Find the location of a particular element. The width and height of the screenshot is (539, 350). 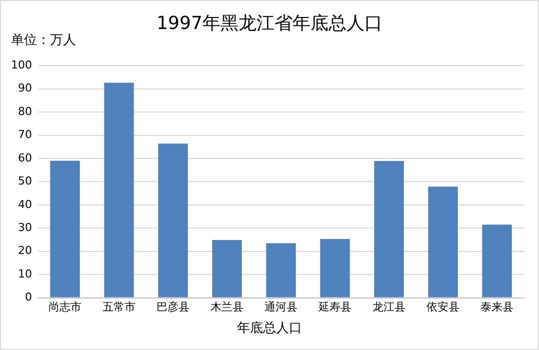

x-tick-label: 五常市 is located at coordinates (119, 307).